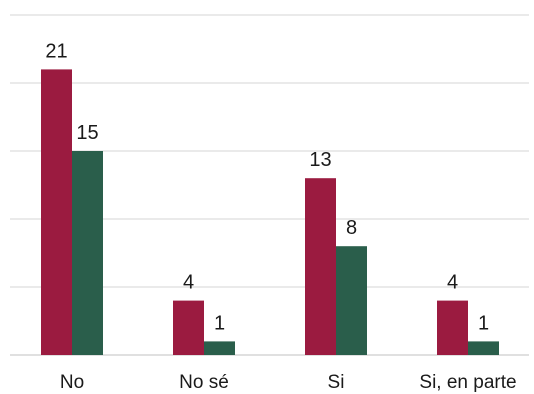  What do you see at coordinates (467, 382) in the screenshot?
I see `category-label: Si, en parte` at bounding box center [467, 382].